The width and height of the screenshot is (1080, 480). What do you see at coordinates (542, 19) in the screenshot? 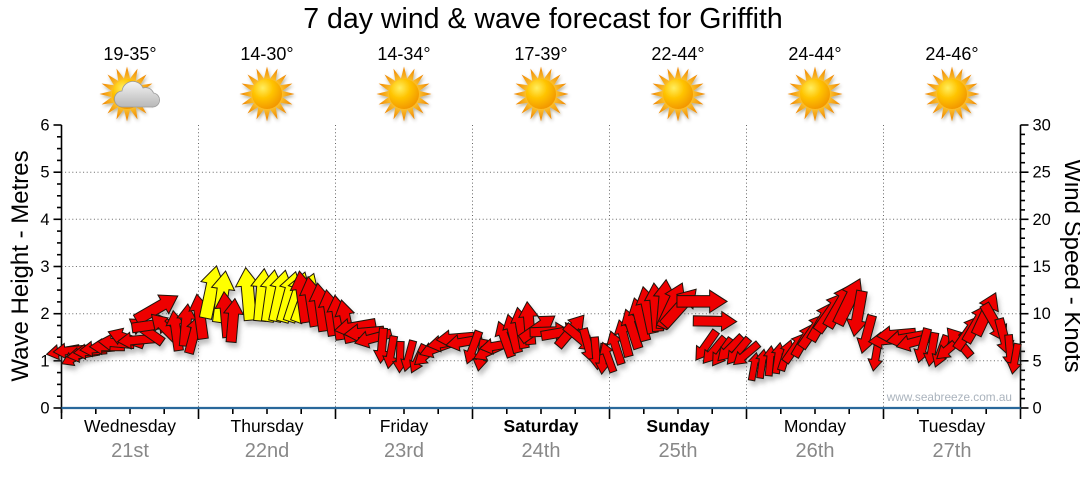
I see `svg-text:7 day wind & wave forecast for: 7 day wind & wave forecast for Griffith` at bounding box center [542, 19].